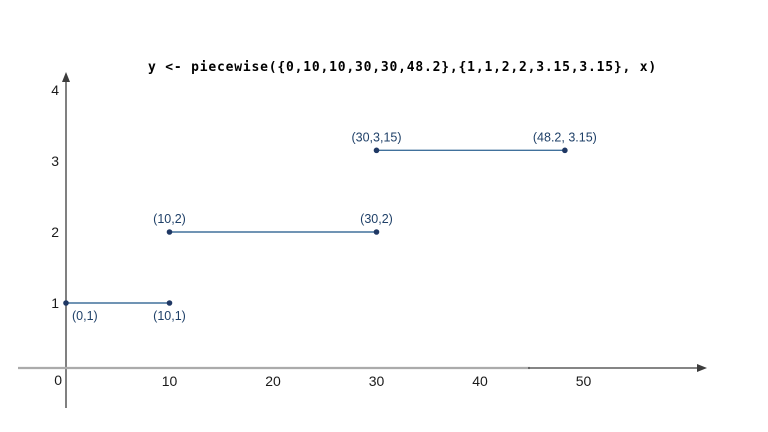 The width and height of the screenshot is (768, 432). Describe the element at coordinates (55, 232) in the screenshot. I see `y-tick-label: 2` at that location.